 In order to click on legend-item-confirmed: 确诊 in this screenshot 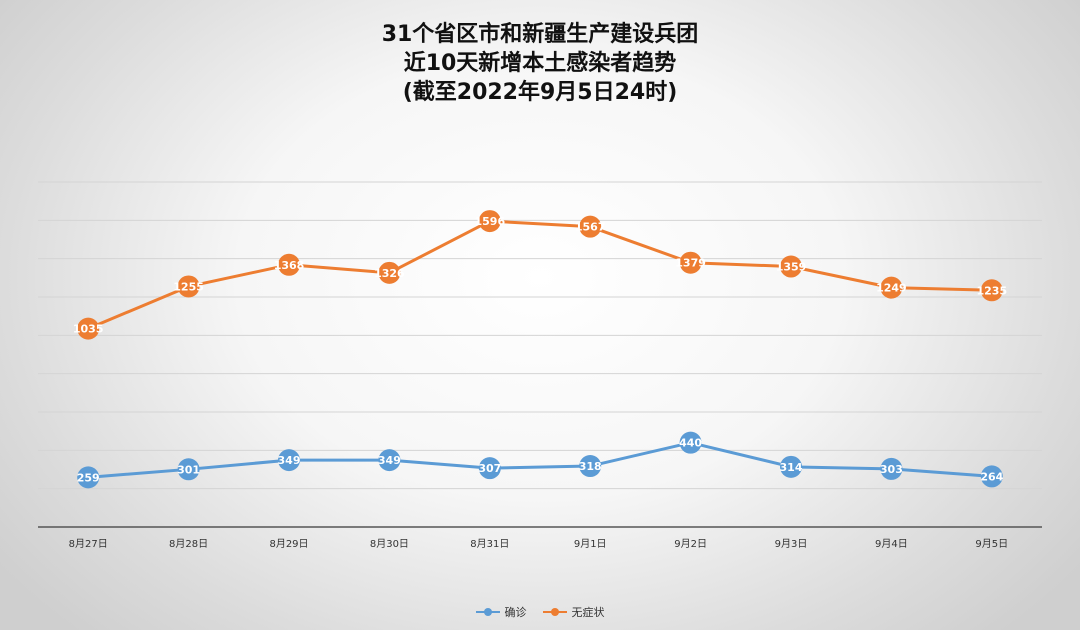, I will do `click(501, 612)`.